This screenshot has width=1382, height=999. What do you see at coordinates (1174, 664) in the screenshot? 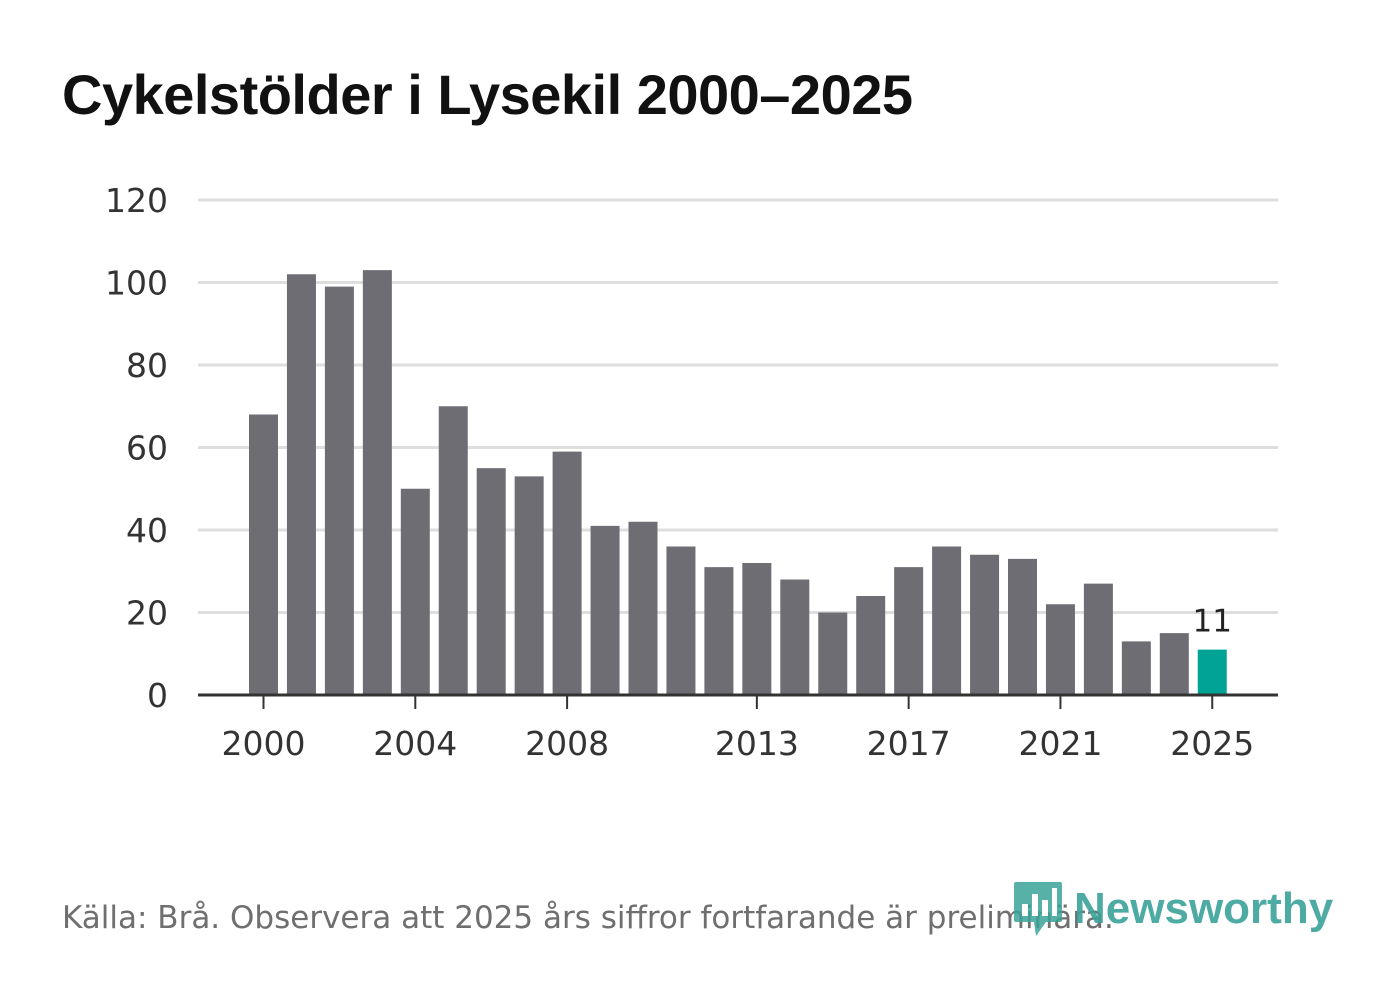
I see `bar-2024` at bounding box center [1174, 664].